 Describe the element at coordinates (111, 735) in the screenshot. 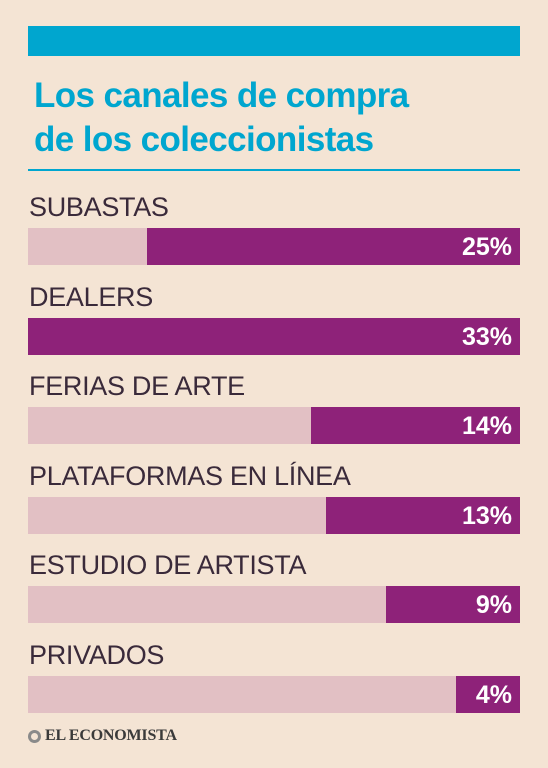

I see `brand-name: EL ECONOMISTA` at that location.